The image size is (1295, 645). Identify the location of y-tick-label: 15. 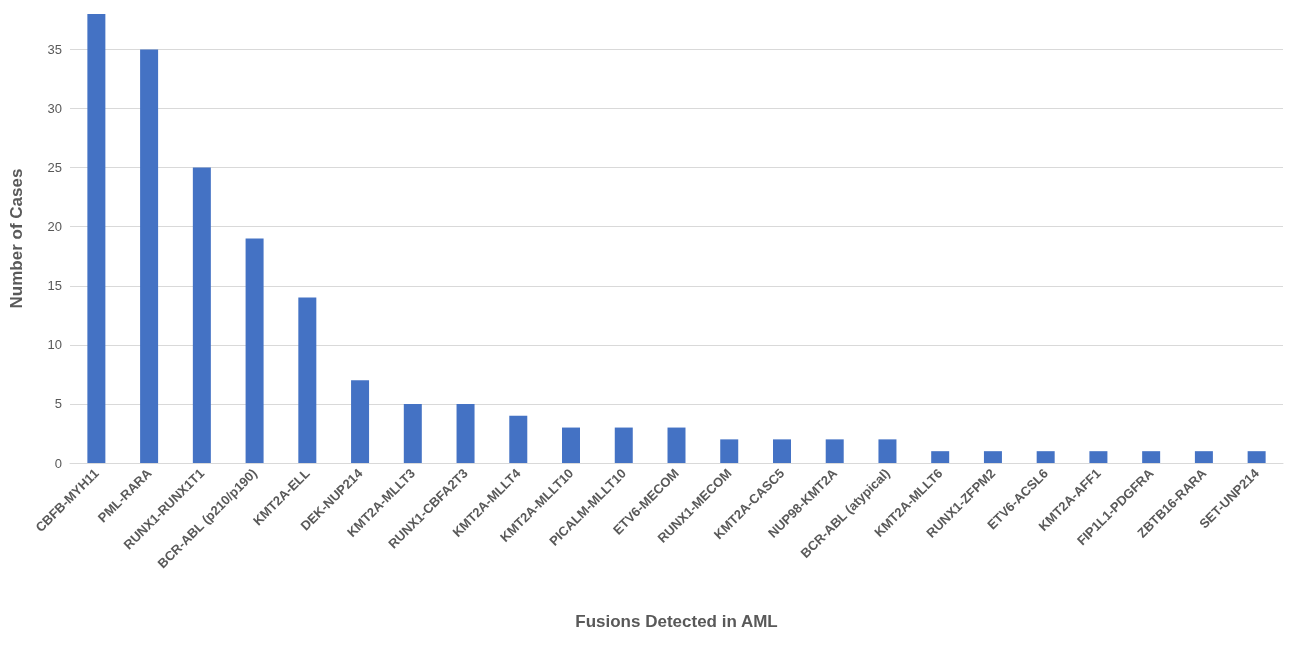
(54, 286).